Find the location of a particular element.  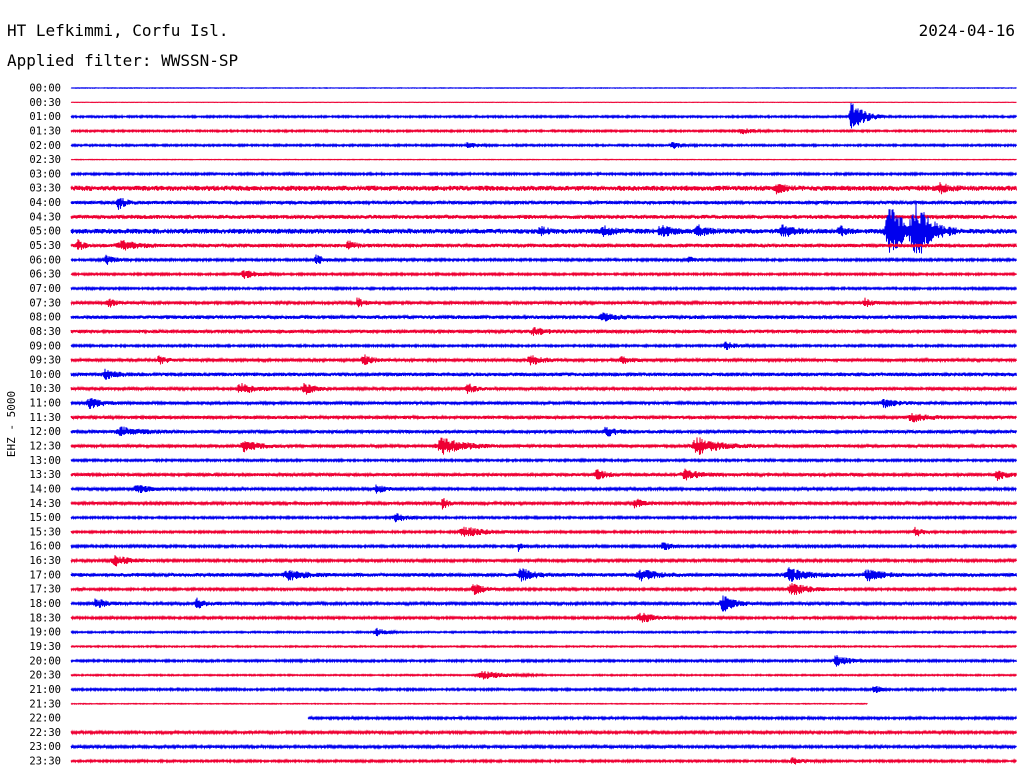

station-title: HT Lefkimmi, Corfu Isl. is located at coordinates (118, 30).